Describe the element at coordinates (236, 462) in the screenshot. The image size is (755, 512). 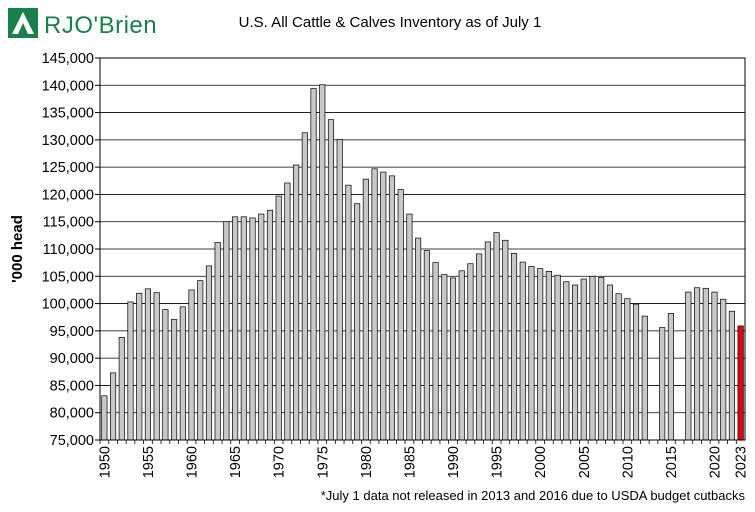
I see `x-tick-label: 1965` at that location.